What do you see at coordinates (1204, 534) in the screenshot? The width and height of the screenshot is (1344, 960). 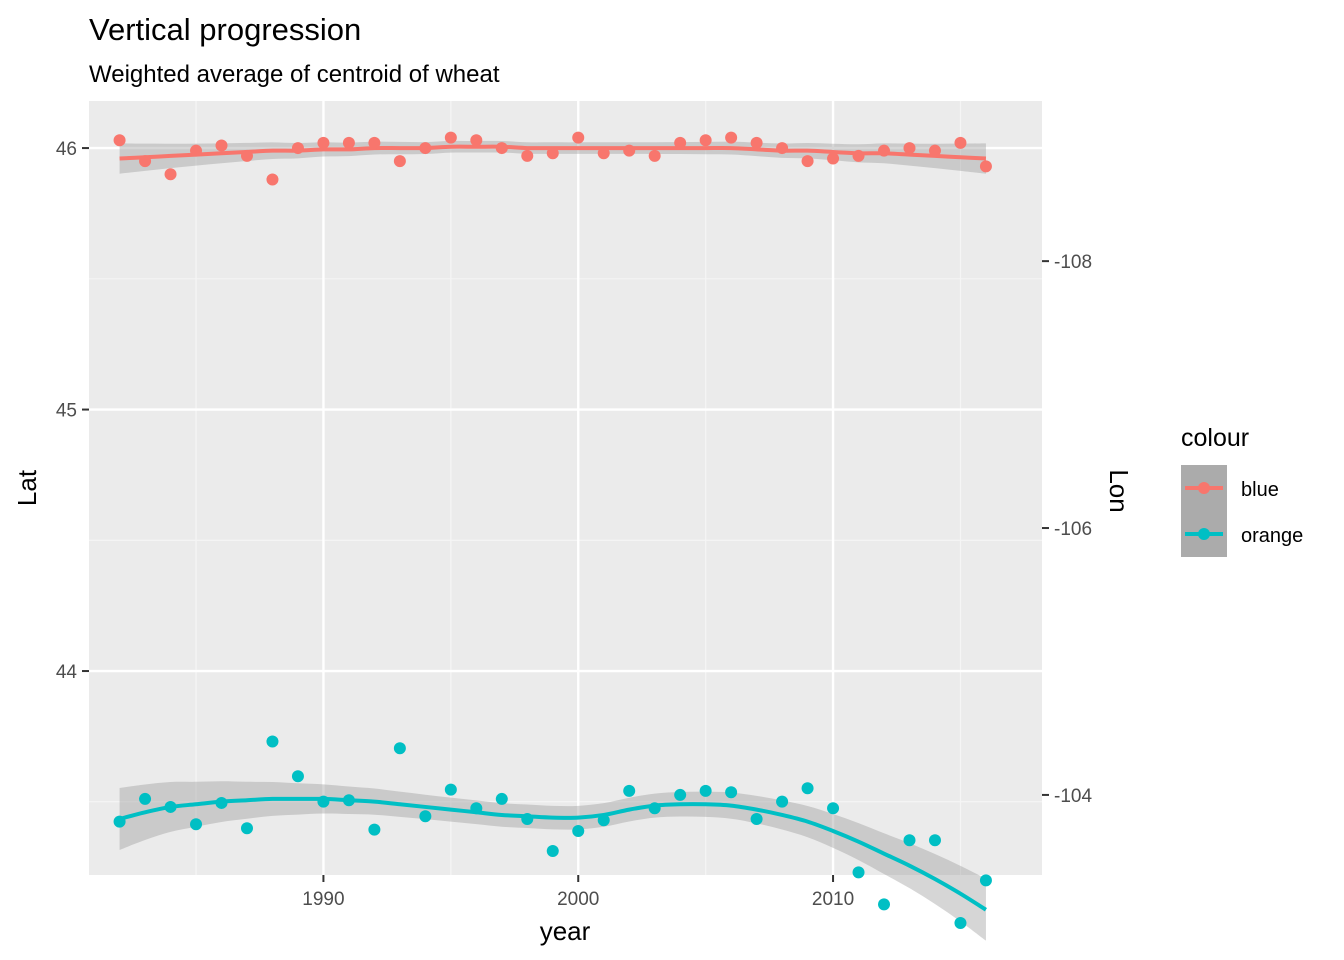 I see `legend-key-point-orange` at bounding box center [1204, 534].